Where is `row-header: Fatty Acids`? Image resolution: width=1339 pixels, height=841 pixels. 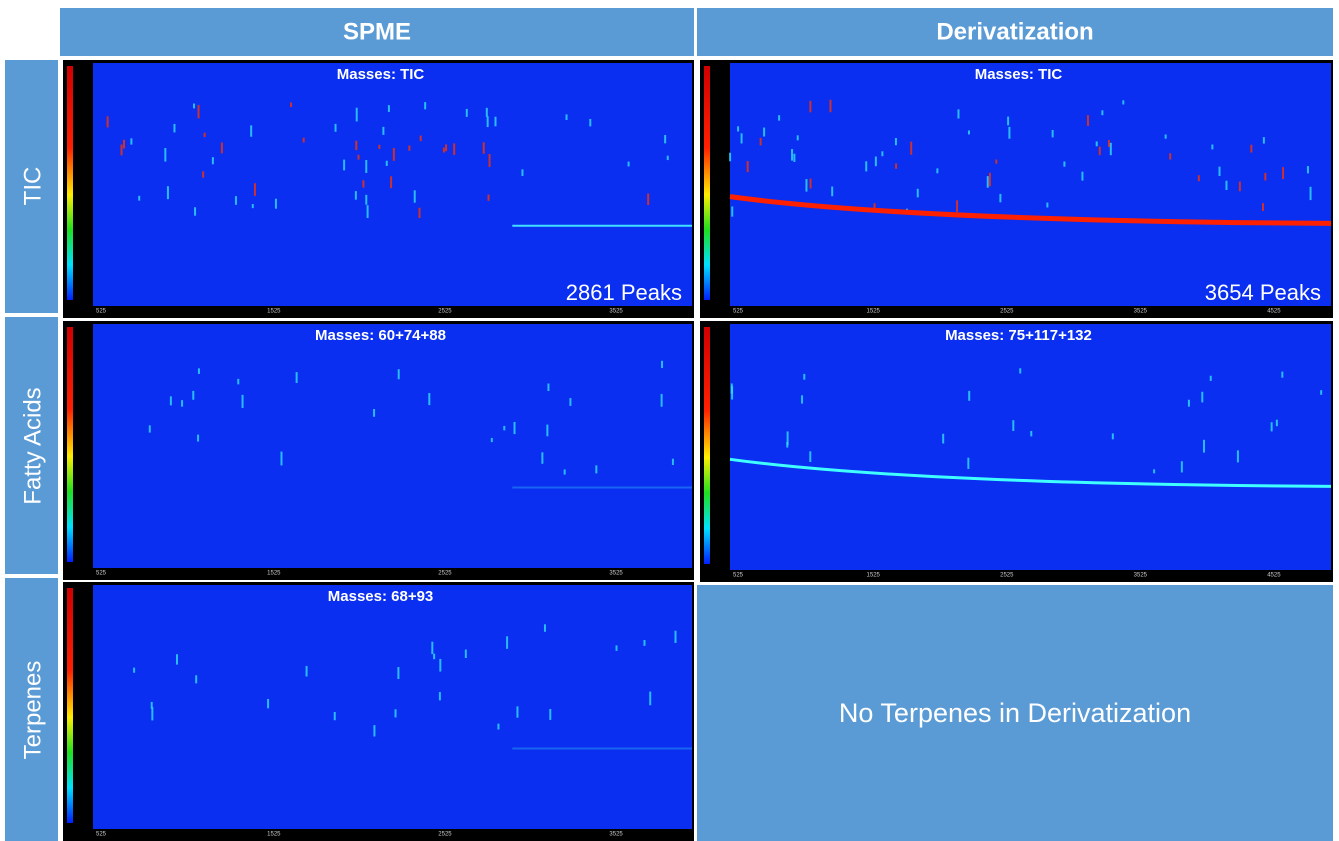 row-header: Fatty Acids is located at coordinates (32, 445).